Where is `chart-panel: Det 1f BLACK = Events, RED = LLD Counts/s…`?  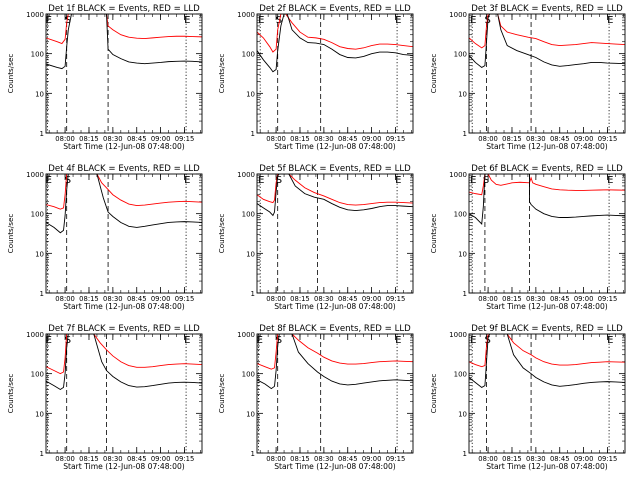 chart-panel: Det 1f BLACK = Events, RED = LLD Counts/s… is located at coordinates (104, 77).